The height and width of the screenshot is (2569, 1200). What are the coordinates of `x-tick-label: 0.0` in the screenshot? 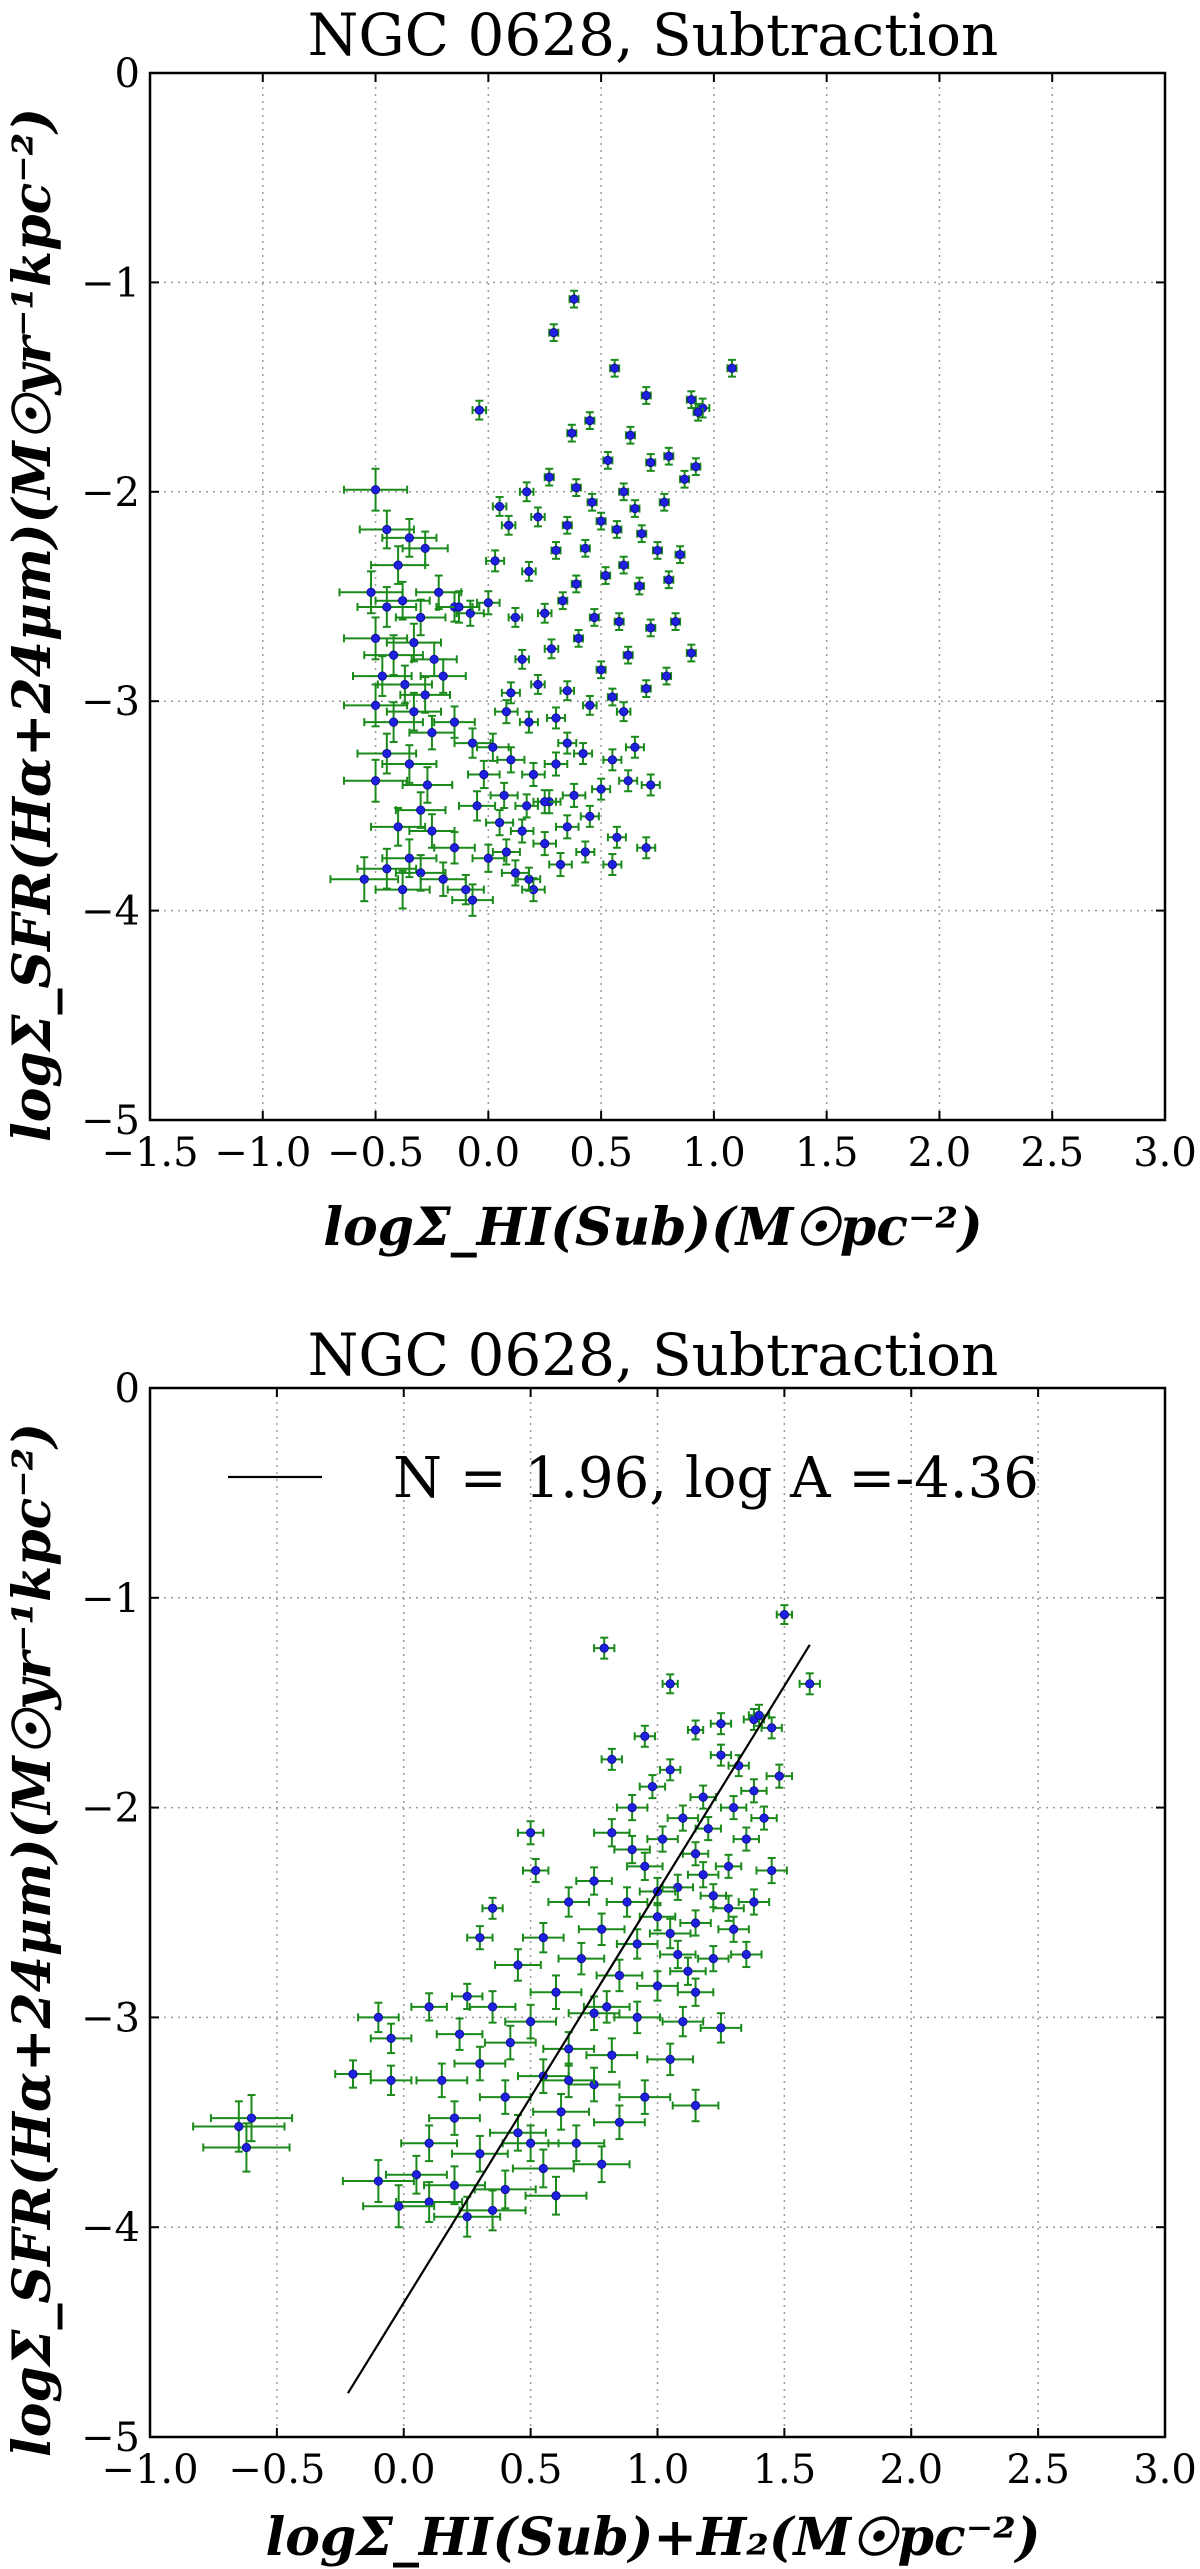 It's located at (489, 1153).